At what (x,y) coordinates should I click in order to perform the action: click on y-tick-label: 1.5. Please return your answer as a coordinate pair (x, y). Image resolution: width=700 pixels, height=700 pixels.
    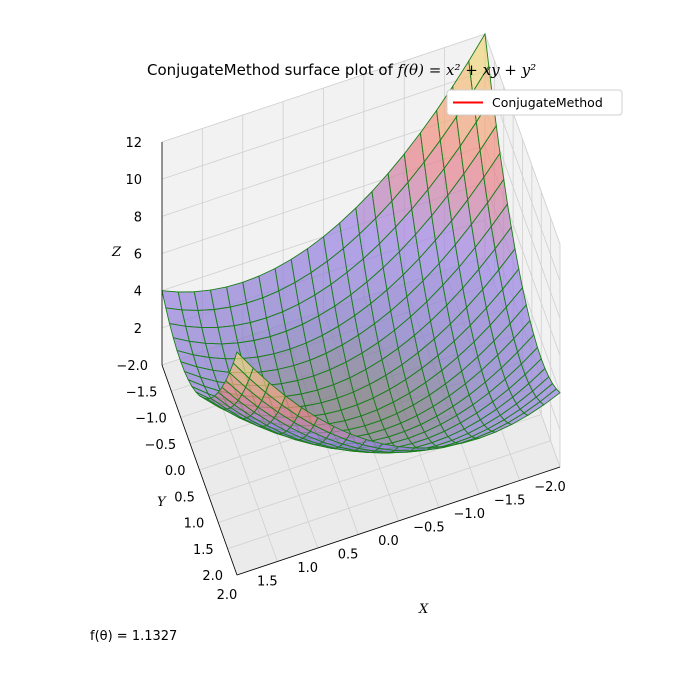
    Looking at the image, I should click on (203, 550).